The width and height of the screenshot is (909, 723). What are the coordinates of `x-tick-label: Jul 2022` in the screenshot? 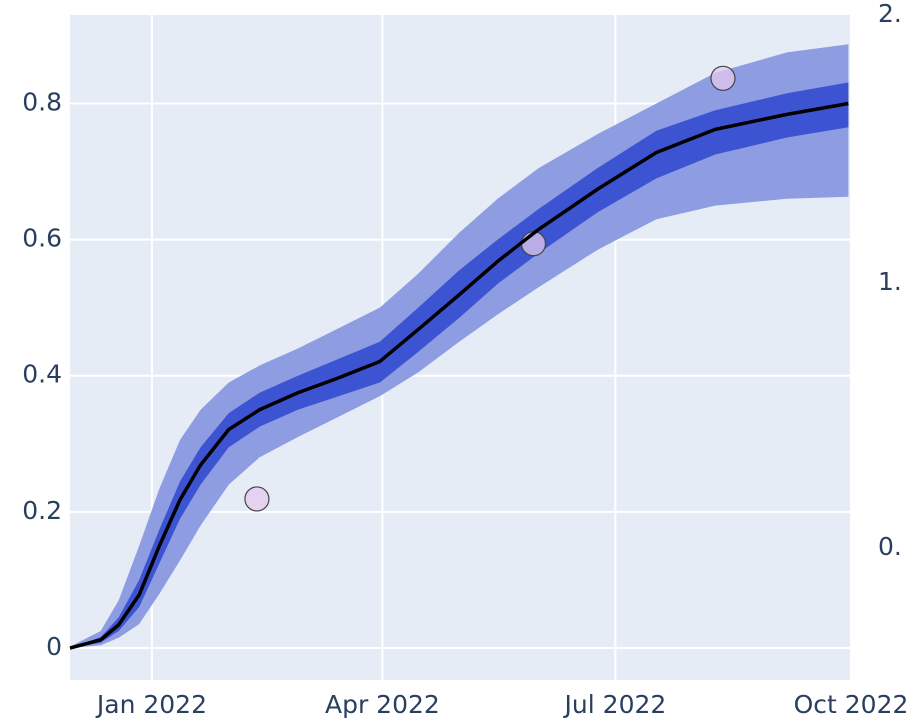 It's located at (615, 704).